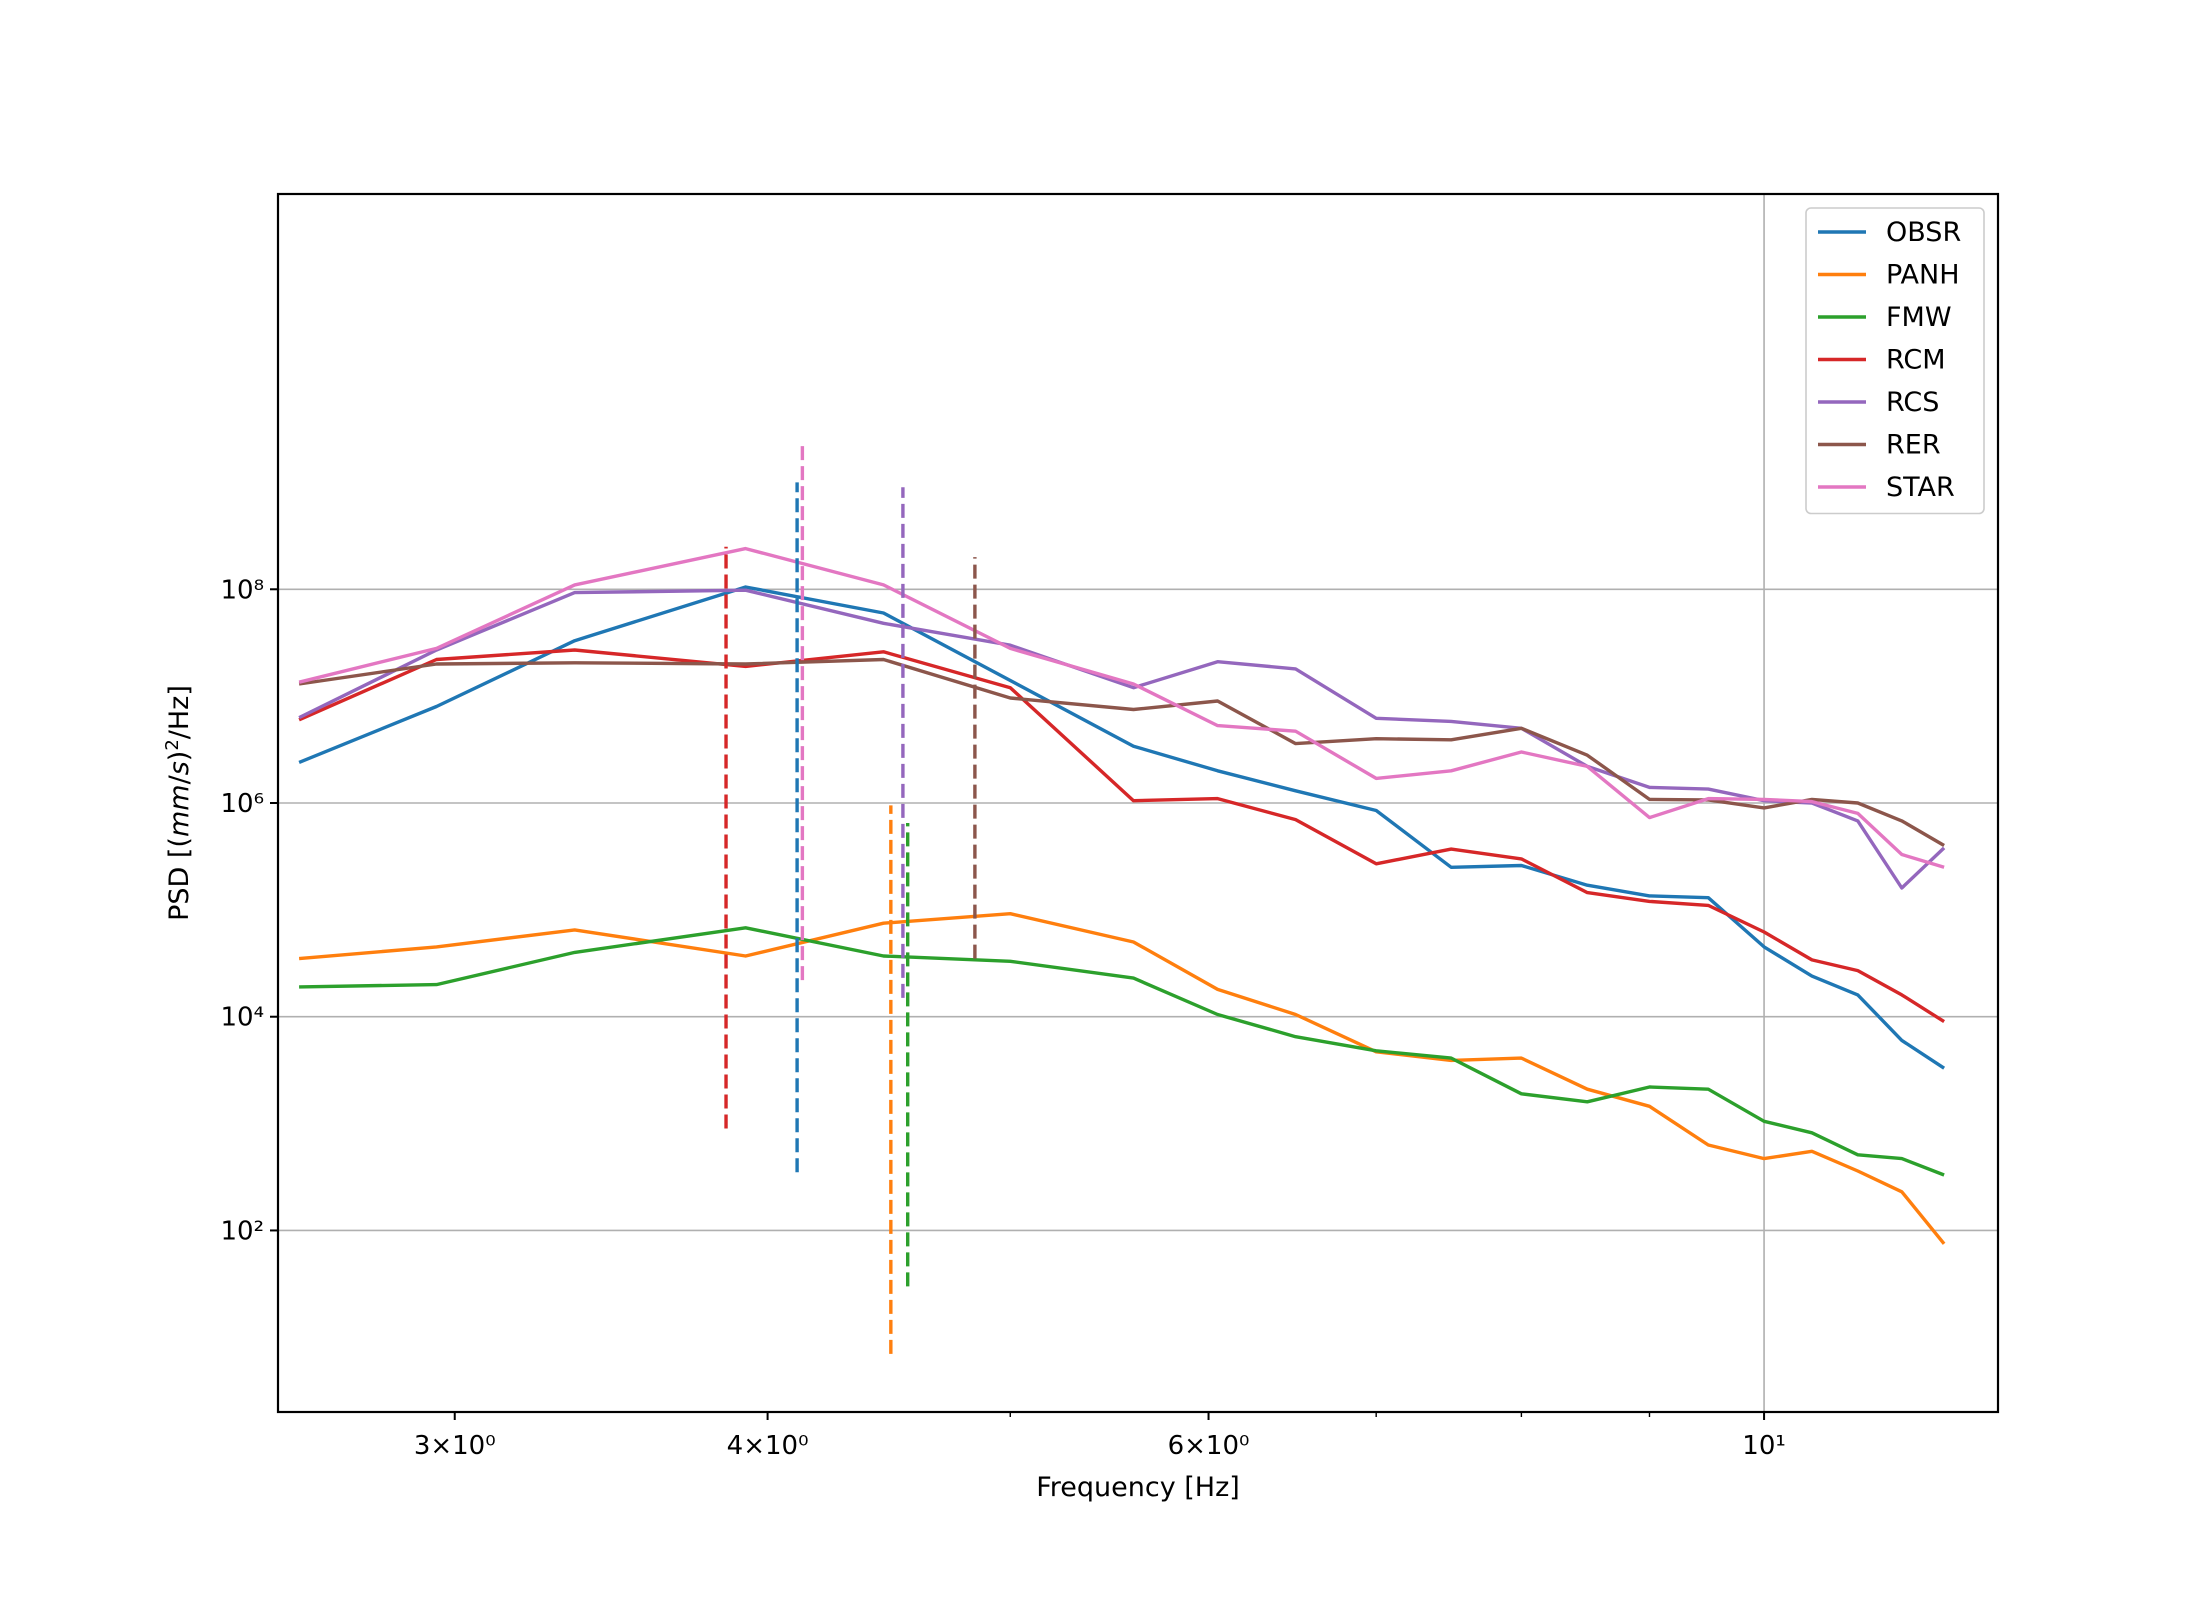  What do you see at coordinates (455, 1446) in the screenshot?
I see `x-tick-label: 3×10⁰` at bounding box center [455, 1446].